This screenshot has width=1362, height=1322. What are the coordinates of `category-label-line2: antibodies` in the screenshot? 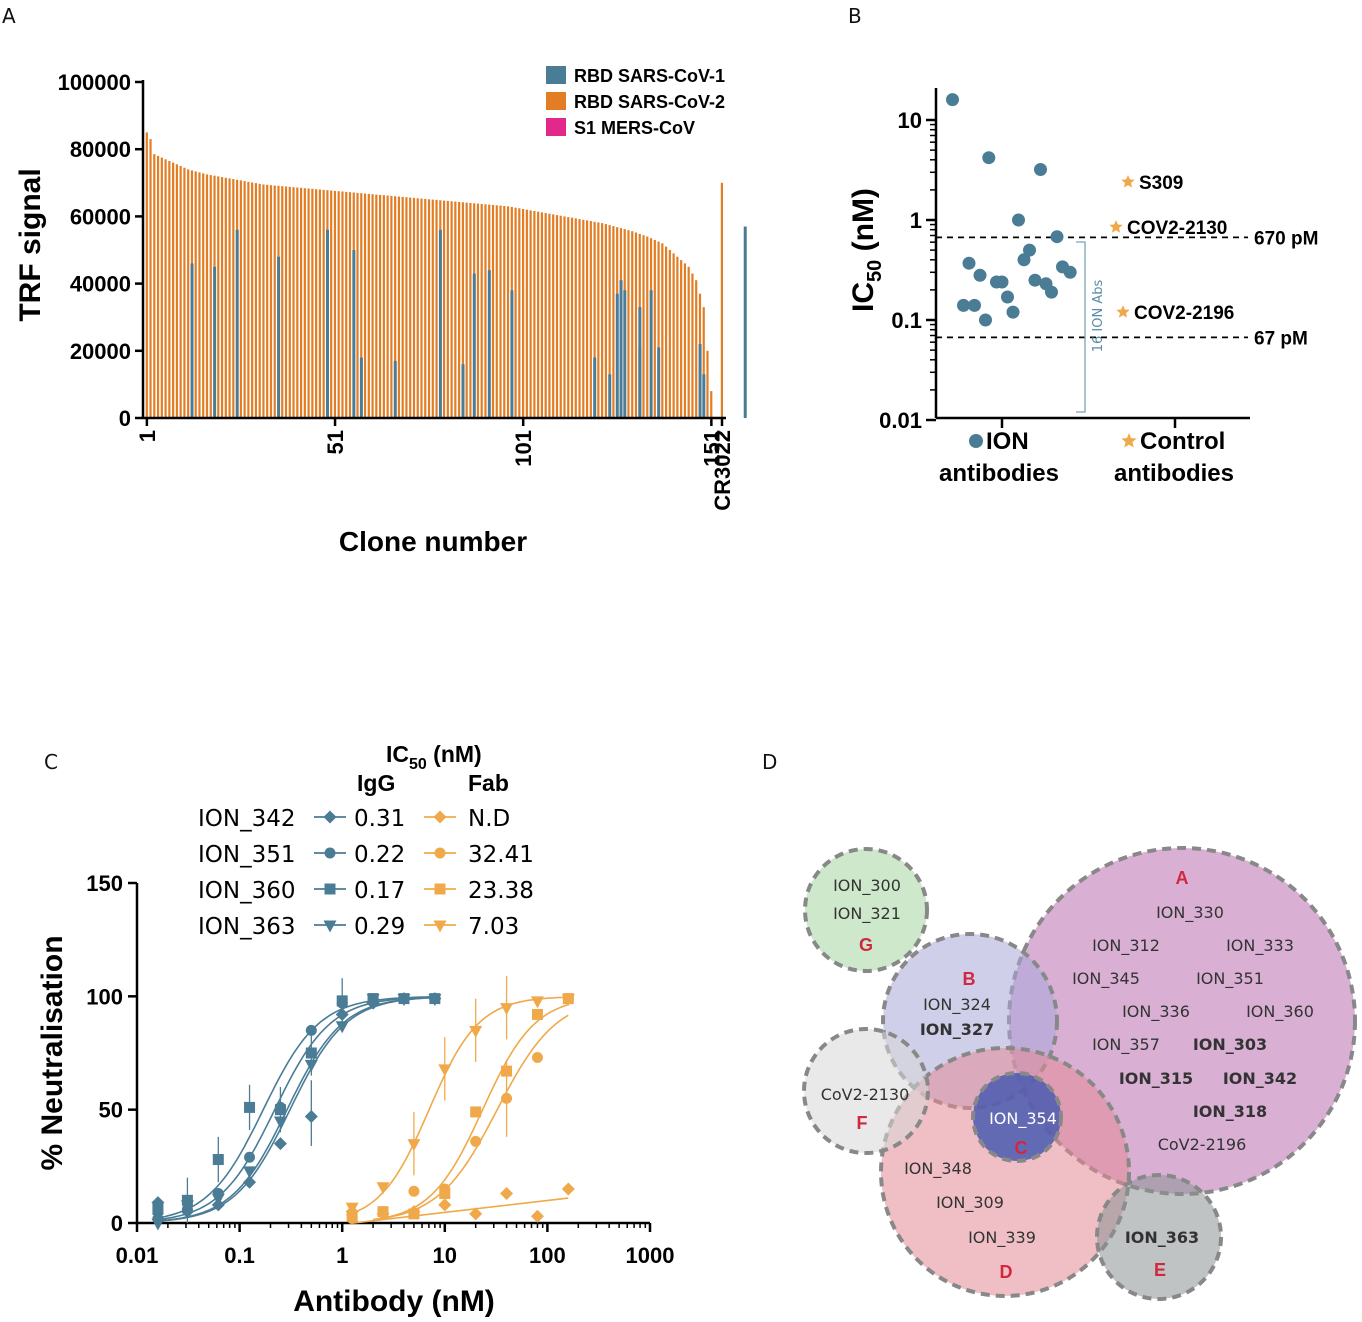 It's located at (999, 473).